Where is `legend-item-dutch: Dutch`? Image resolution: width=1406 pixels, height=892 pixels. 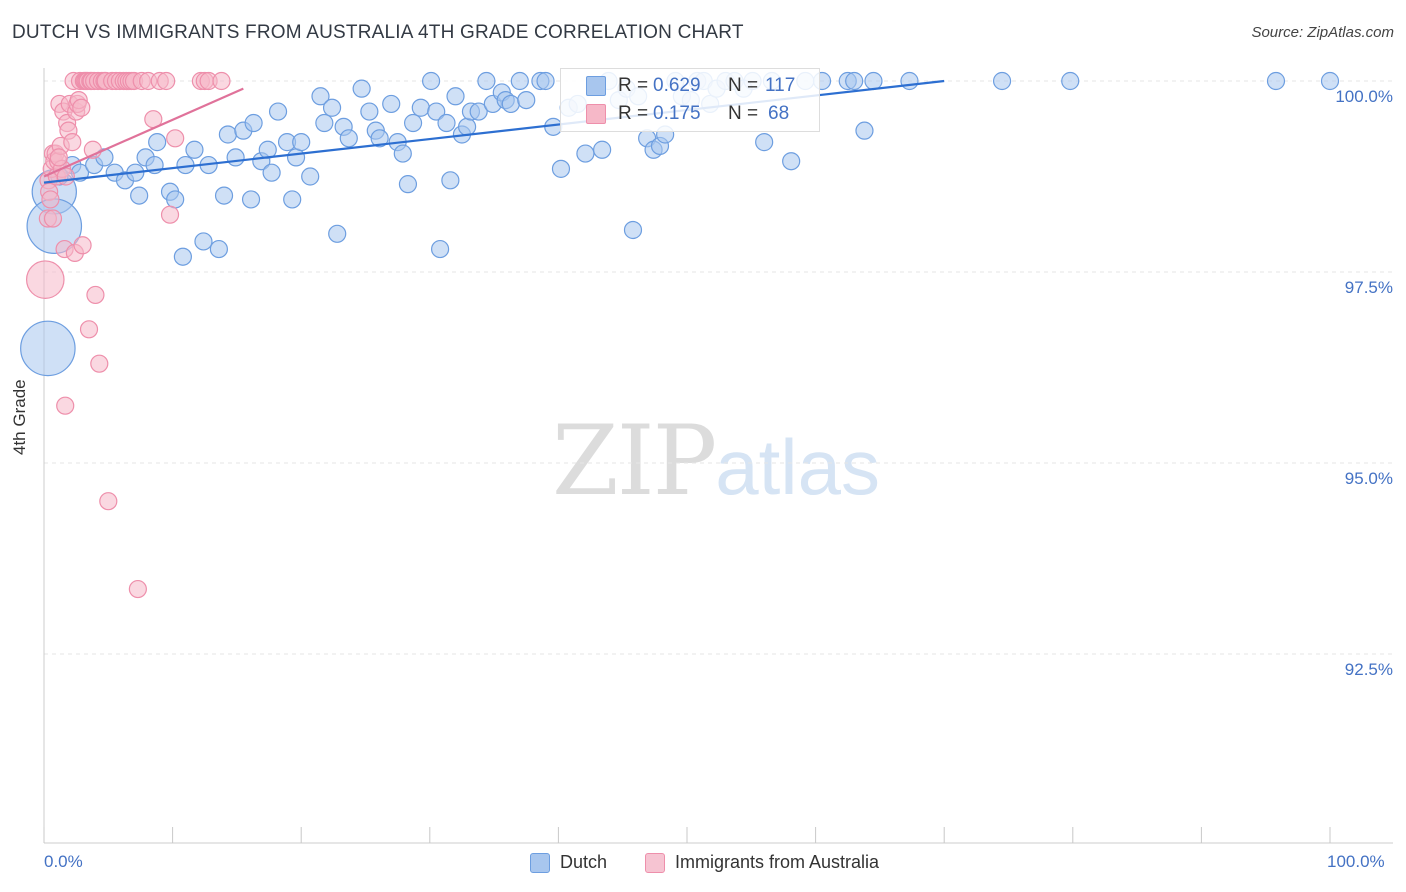
legend-item-dutch: Dutch is located at coordinates (568, 862).